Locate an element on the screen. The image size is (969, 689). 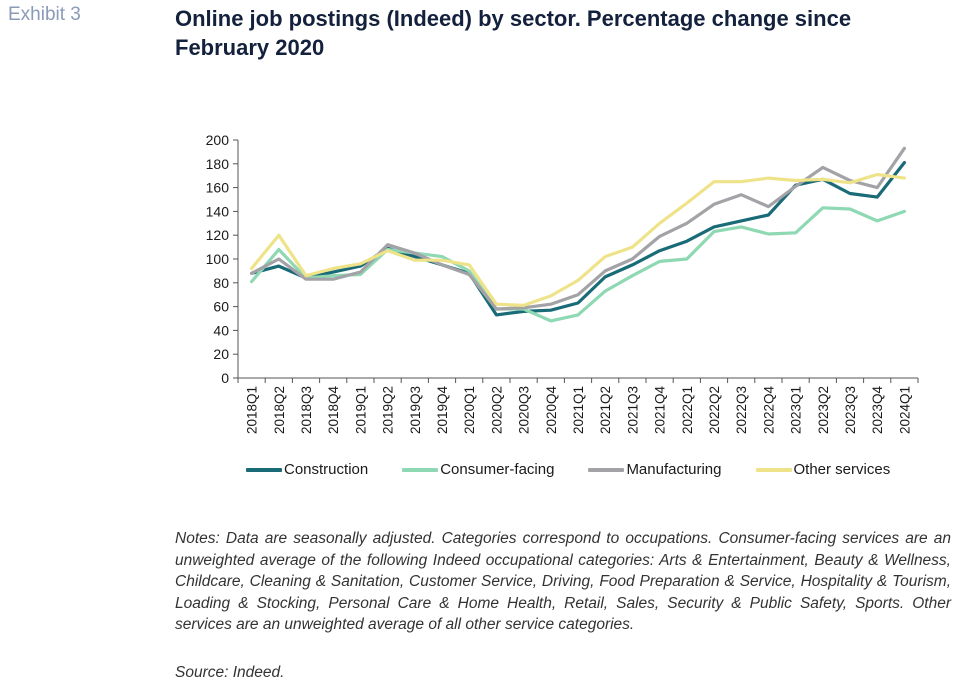
x-tick-label: 2019Q2 is located at coordinates (388, 410).